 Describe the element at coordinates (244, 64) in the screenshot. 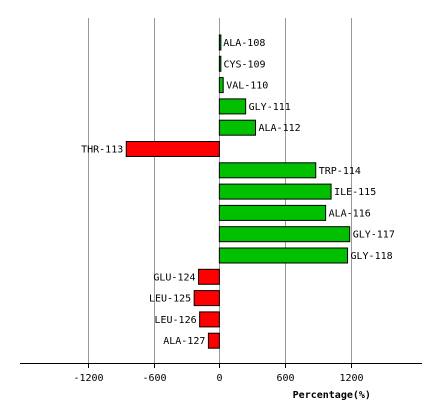

I see `category-label: CYS-109` at that location.